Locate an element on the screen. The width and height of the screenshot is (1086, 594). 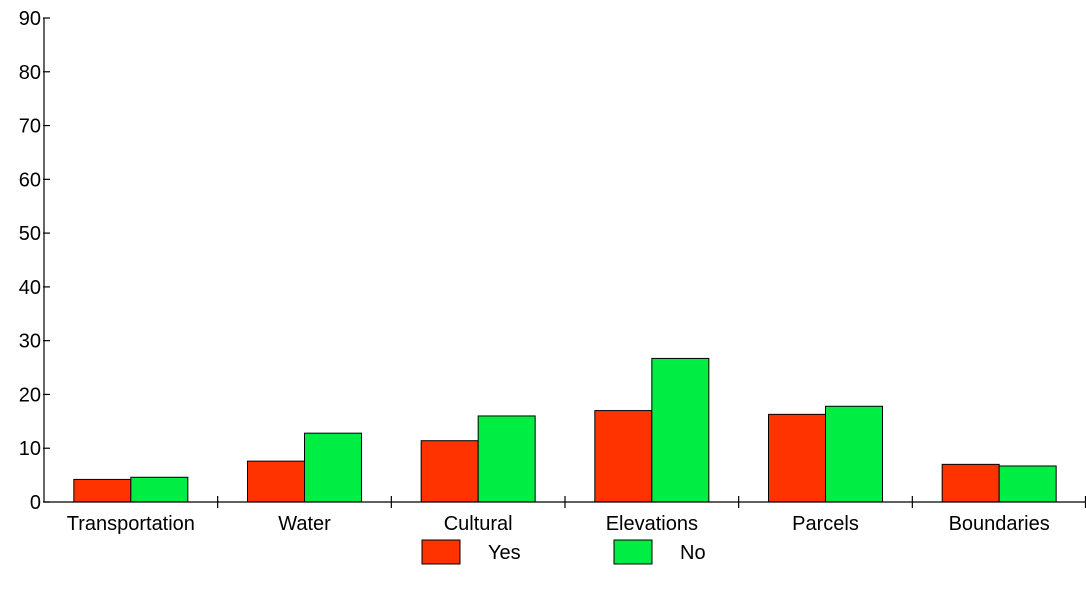
y-tick-label: 60 is located at coordinates (30, 180).